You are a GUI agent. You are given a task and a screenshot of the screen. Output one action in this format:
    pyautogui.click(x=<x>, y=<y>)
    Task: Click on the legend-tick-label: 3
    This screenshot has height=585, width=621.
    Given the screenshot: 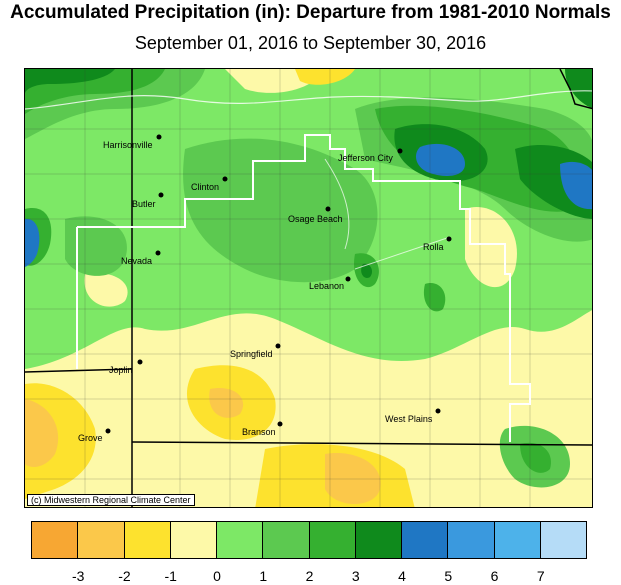 What is the action you would take?
    pyautogui.click(x=355, y=576)
    